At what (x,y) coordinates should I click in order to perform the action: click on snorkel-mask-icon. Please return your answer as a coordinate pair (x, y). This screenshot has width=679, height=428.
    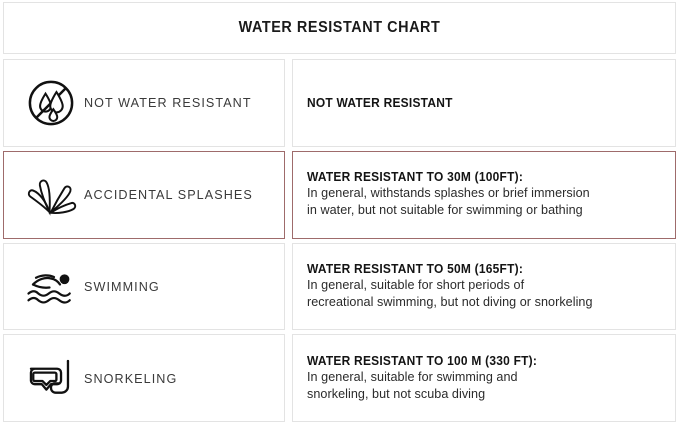
    Looking at the image, I should click on (51, 378).